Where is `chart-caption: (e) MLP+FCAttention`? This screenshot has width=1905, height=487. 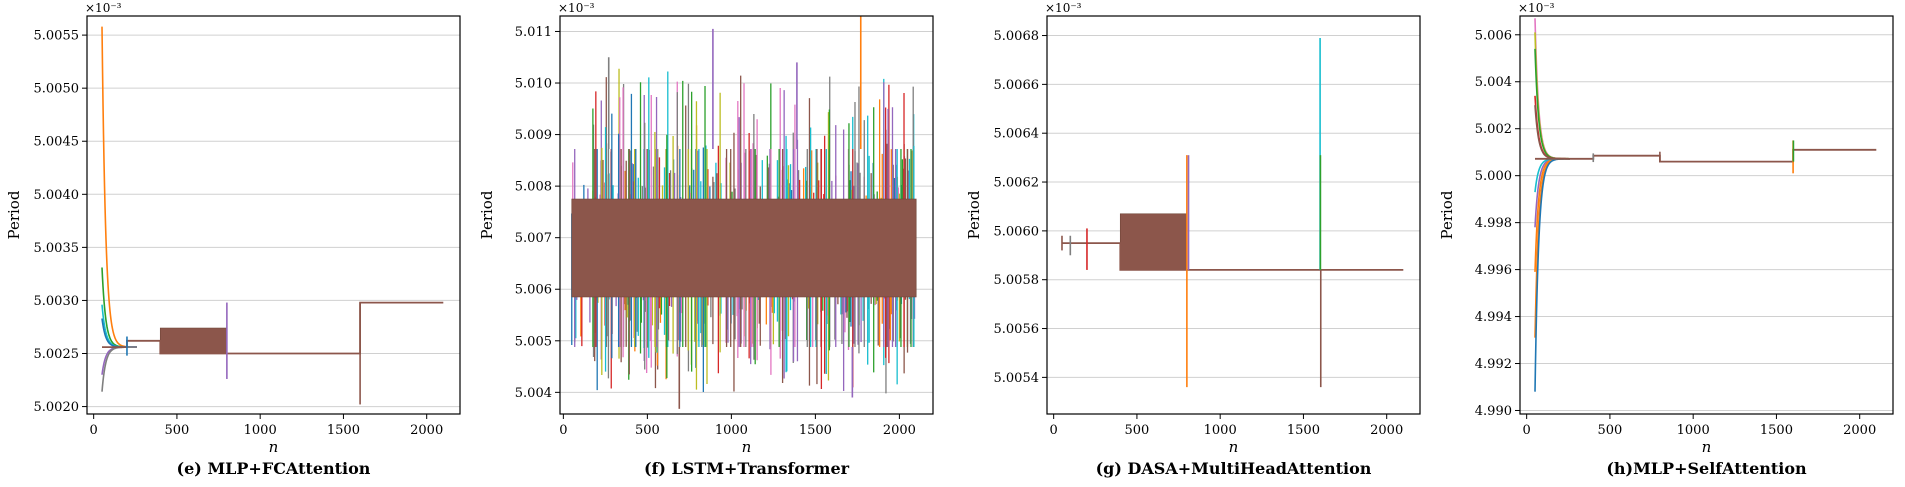
chart-caption: (e) MLP+FCAttention is located at coordinates (274, 468).